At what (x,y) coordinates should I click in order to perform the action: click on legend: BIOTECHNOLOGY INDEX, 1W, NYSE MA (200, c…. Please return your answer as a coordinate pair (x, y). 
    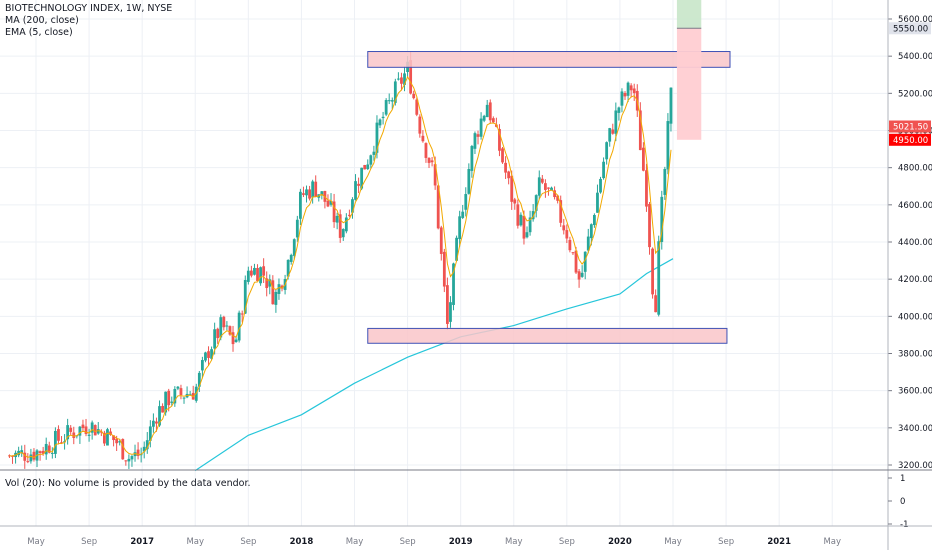
    Looking at the image, I should click on (88, 21).